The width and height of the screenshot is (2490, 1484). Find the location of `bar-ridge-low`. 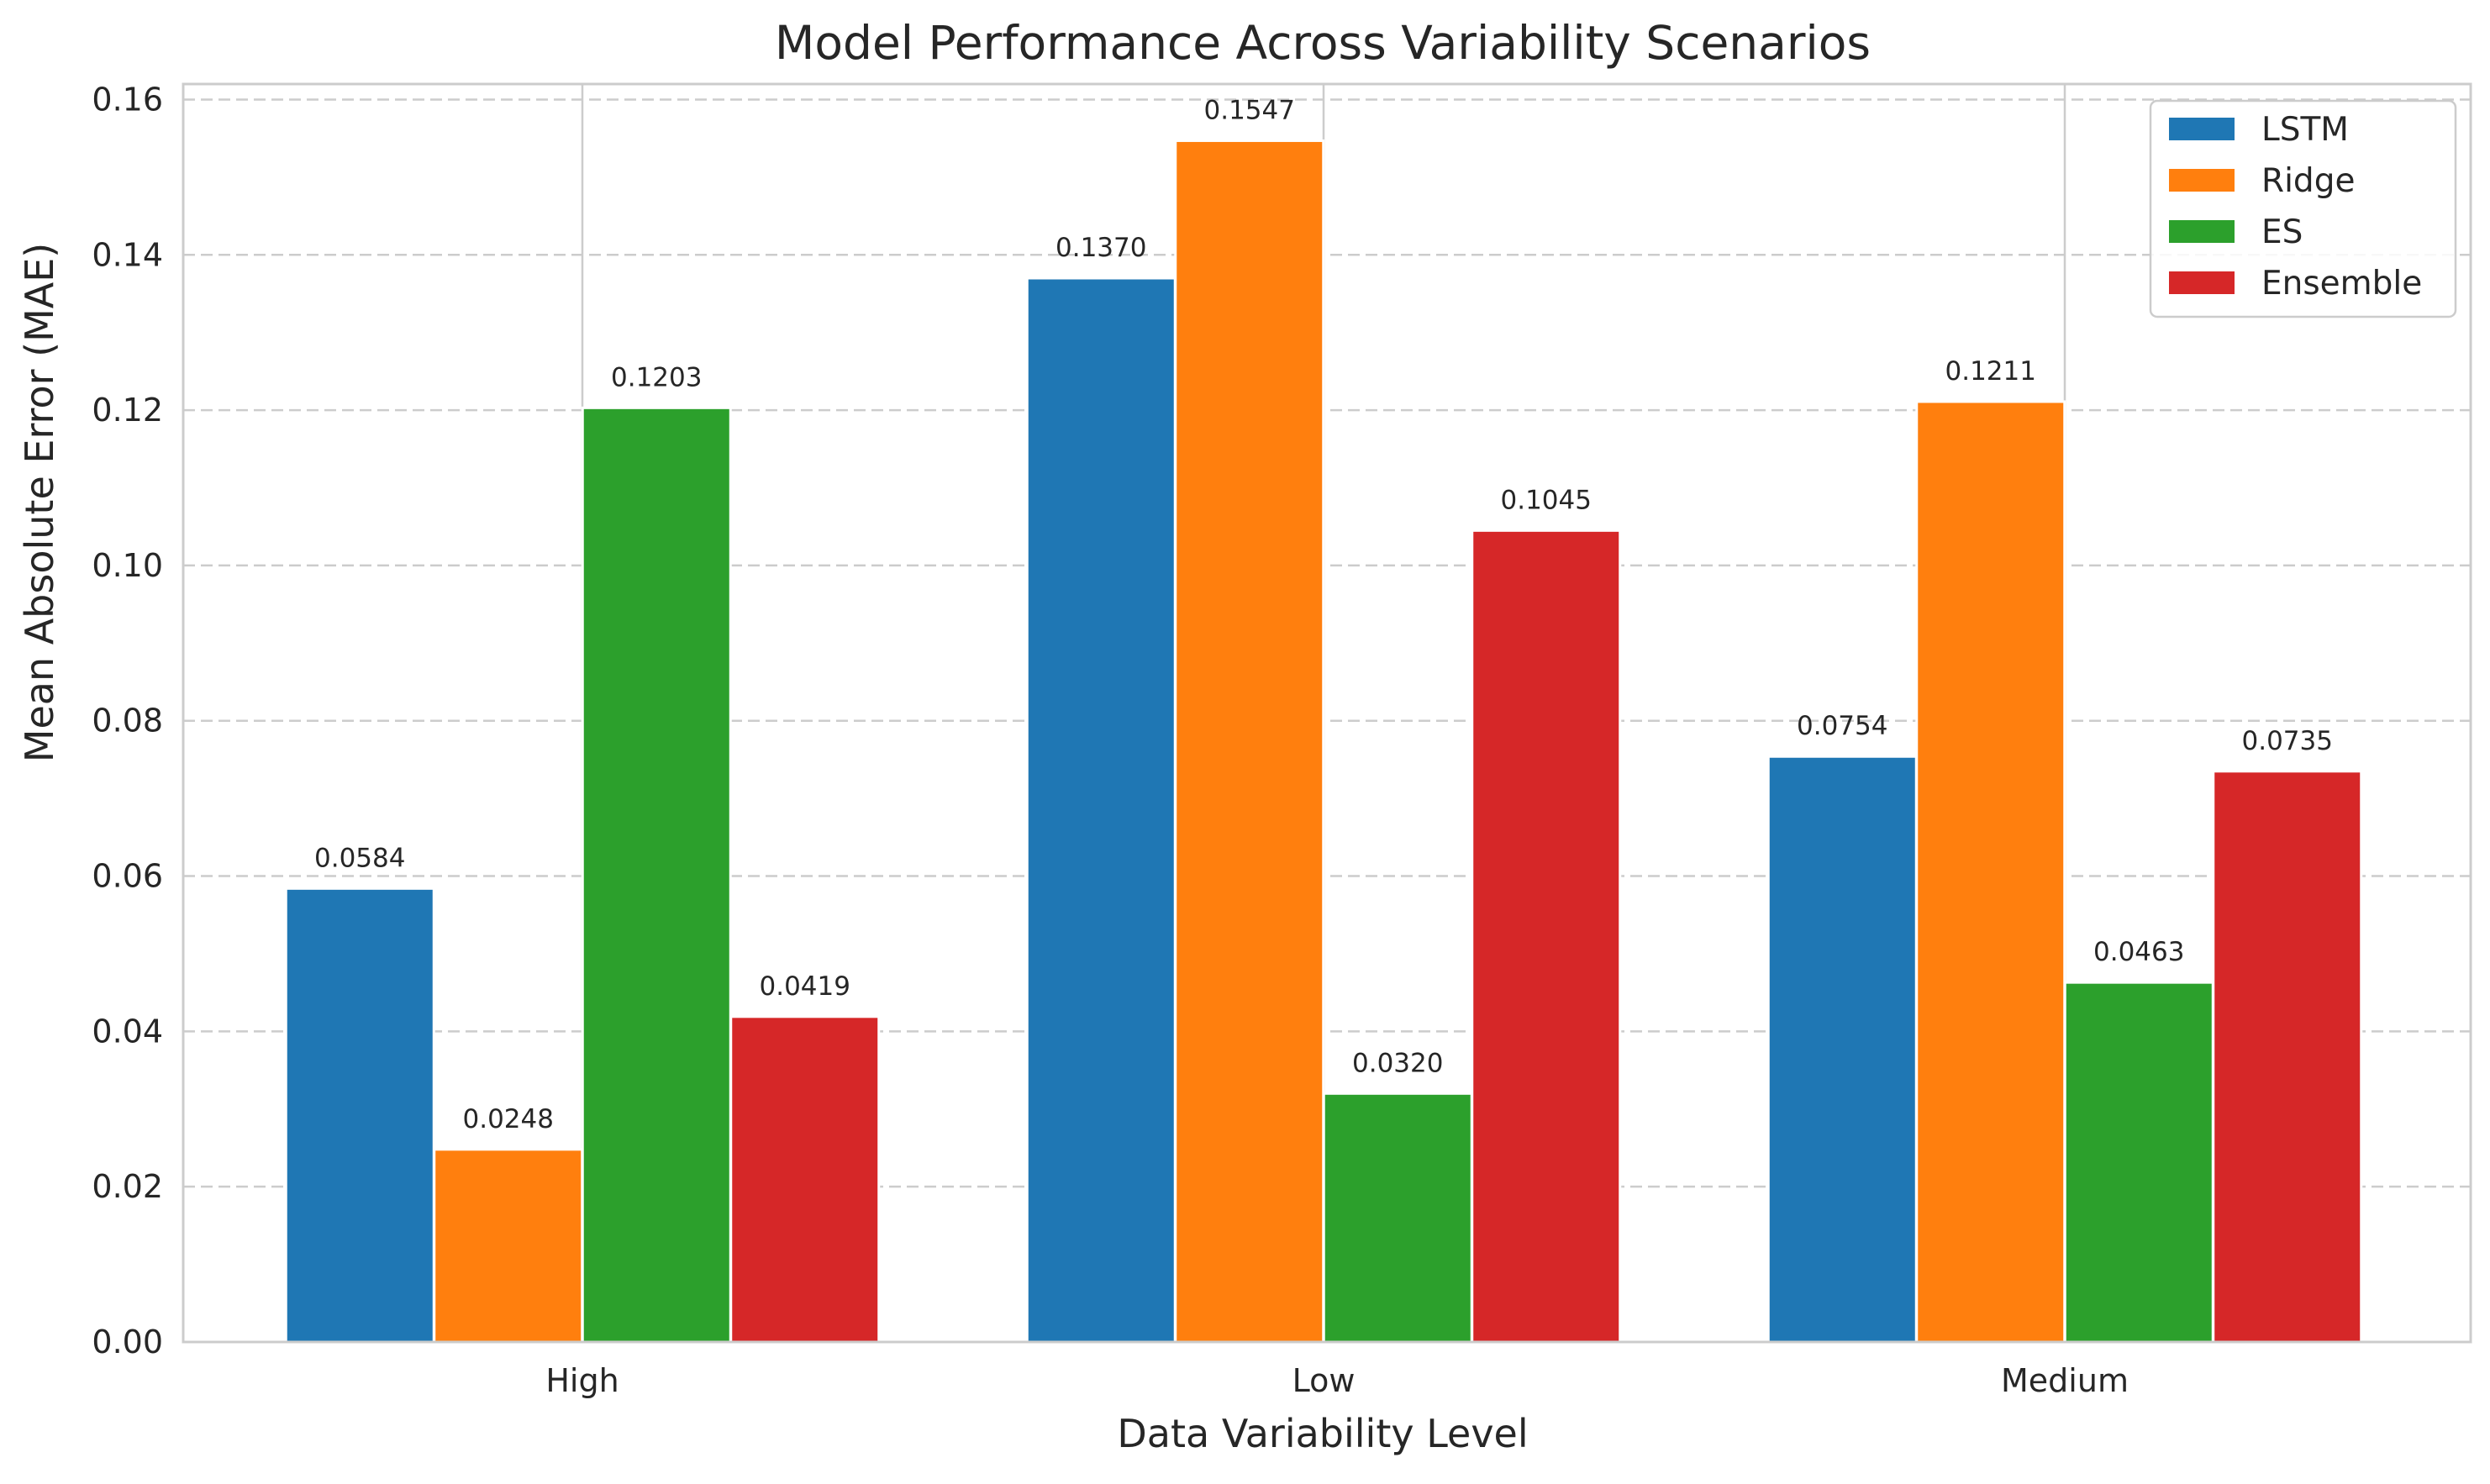

bar-ridge-low is located at coordinates (1249, 741).